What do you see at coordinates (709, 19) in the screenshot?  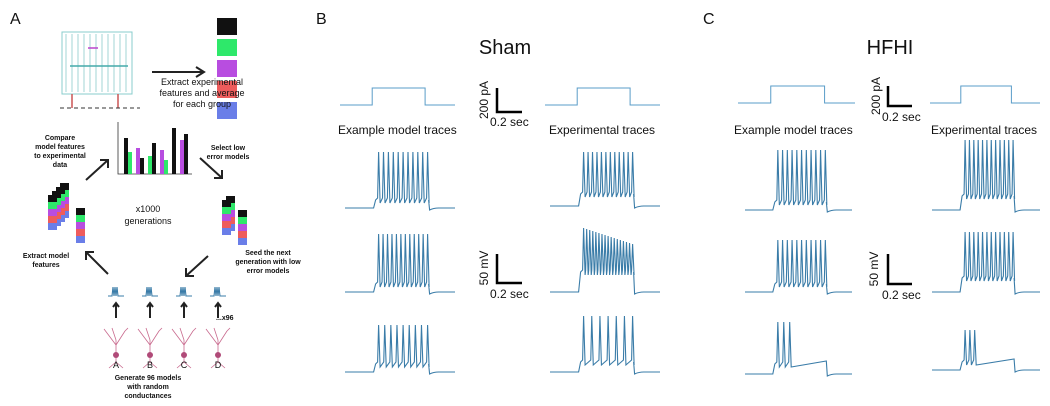 I see `panel-label: C` at bounding box center [709, 19].